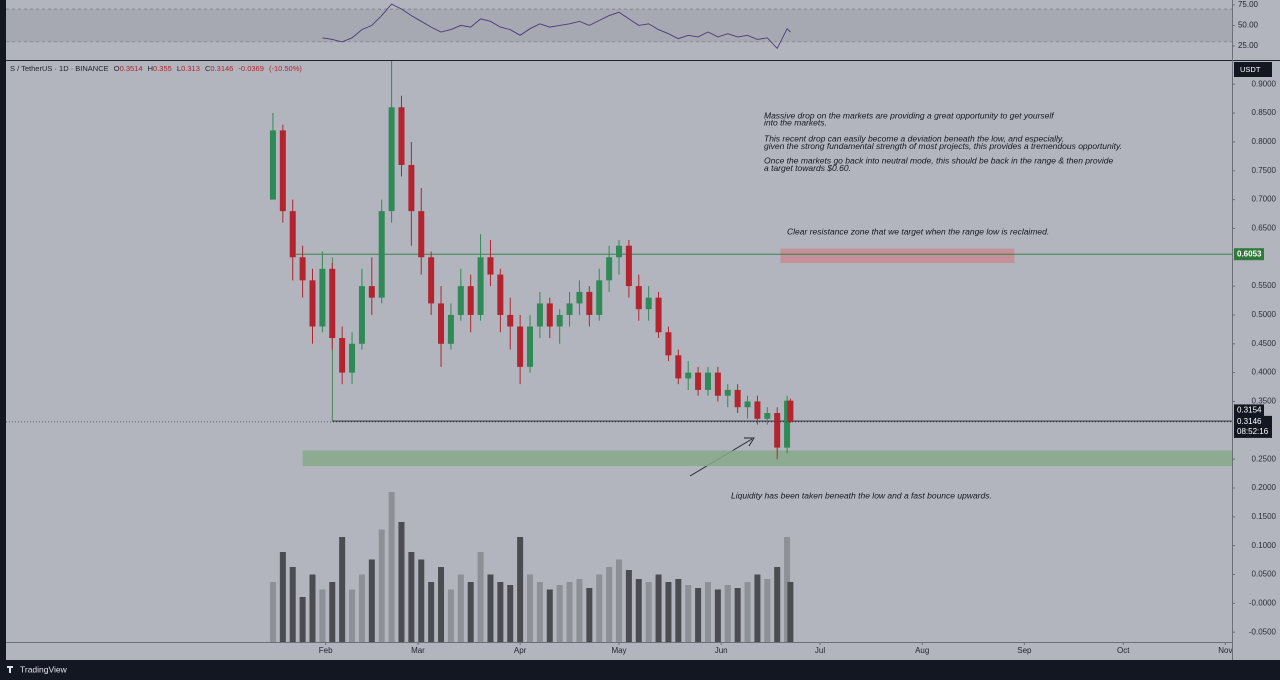 The image size is (1280, 680). What do you see at coordinates (250, 68) in the screenshot?
I see `change: -0.0369` at bounding box center [250, 68].